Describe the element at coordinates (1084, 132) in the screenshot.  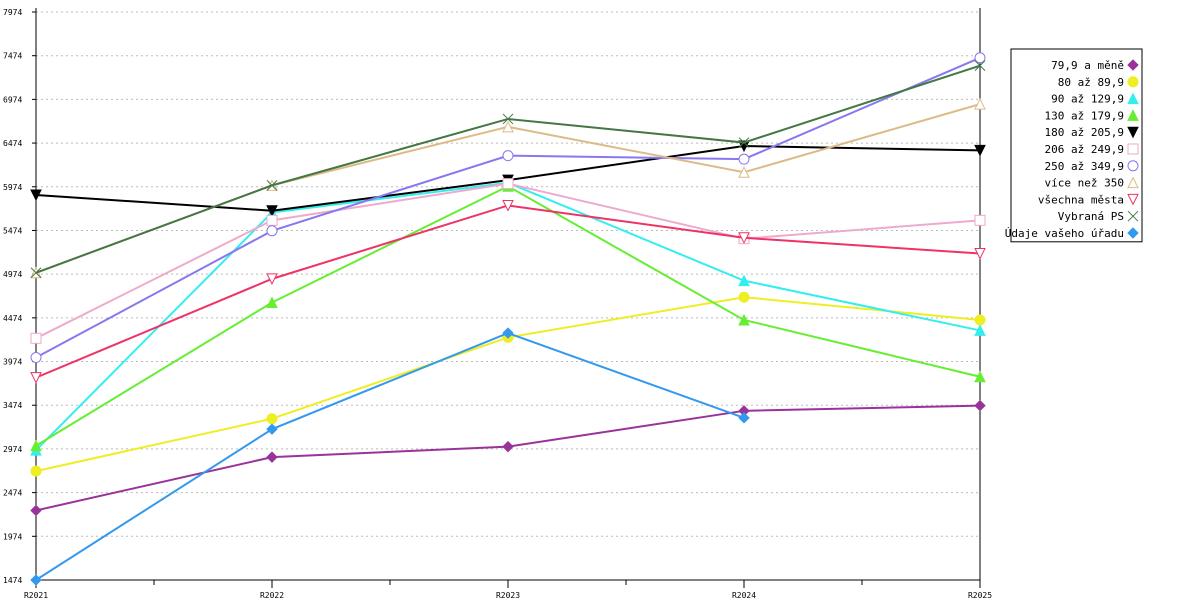
I see `legend-label: 180 až 205,9` at that location.